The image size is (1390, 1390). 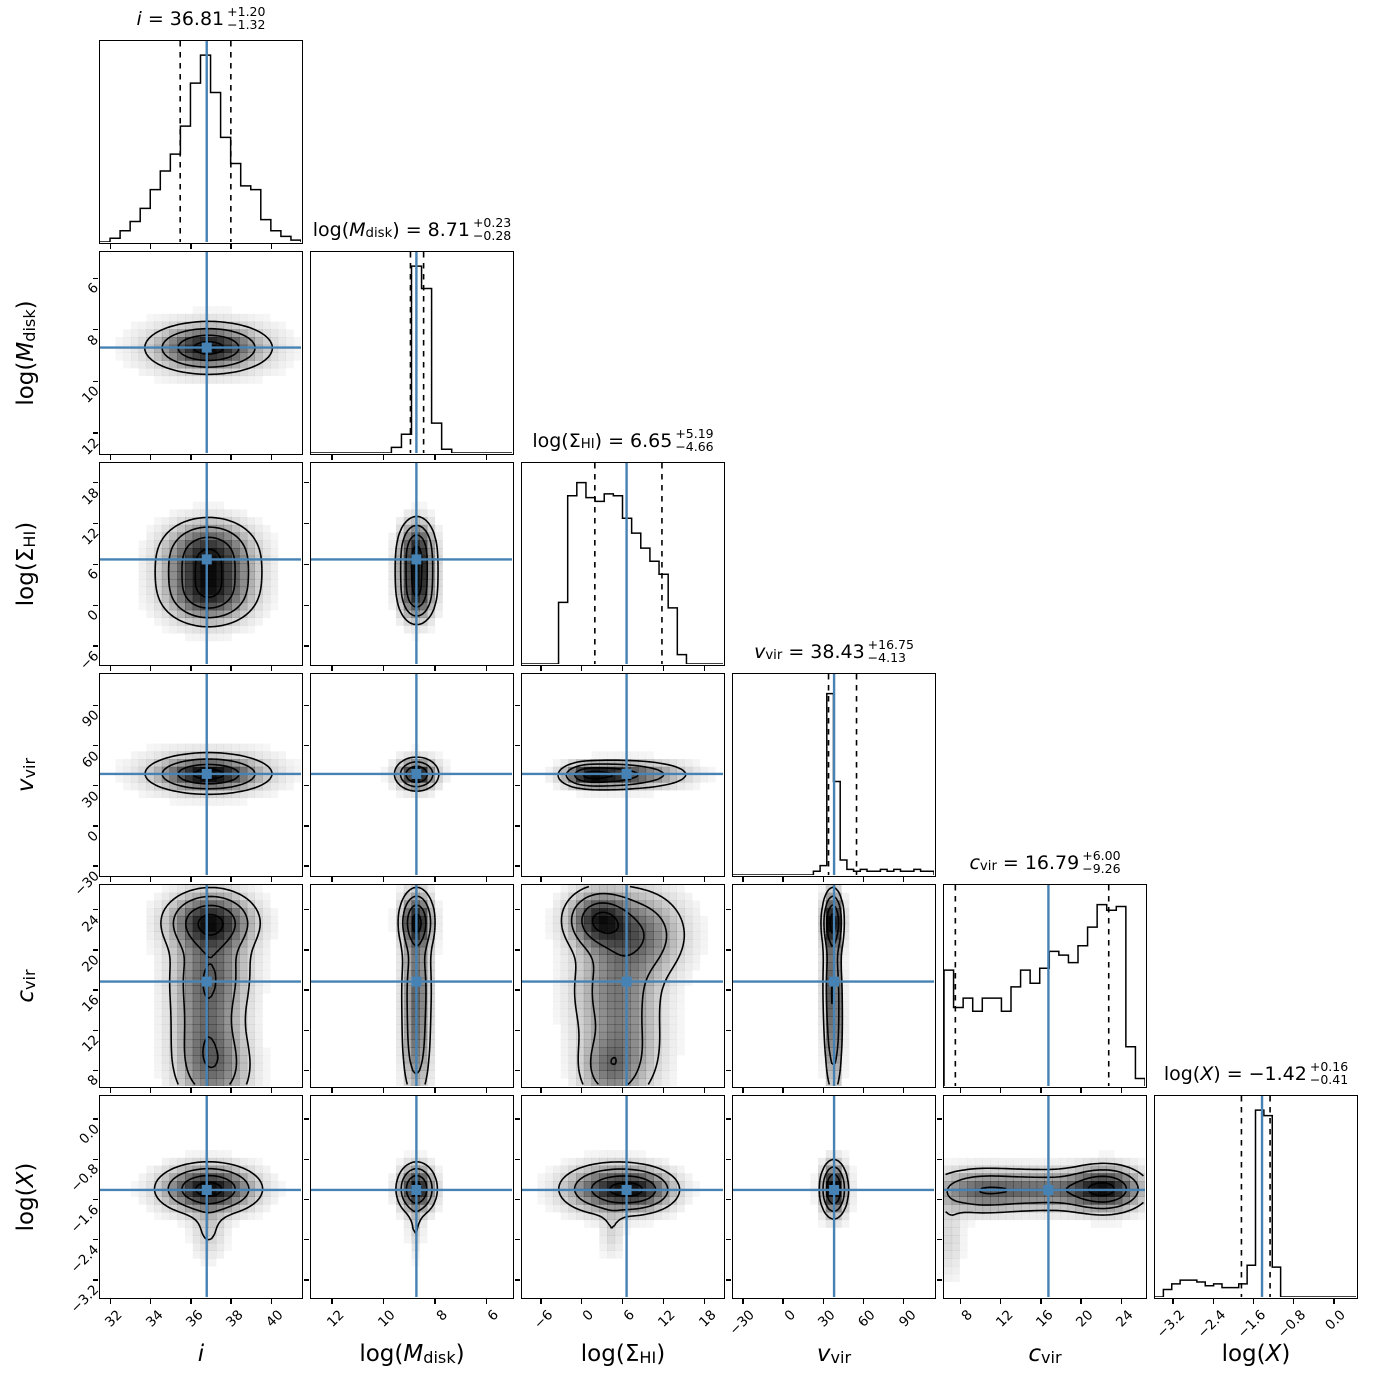 What do you see at coordinates (587, 444) in the screenshot?
I see `label-segment: HI` at bounding box center [587, 444].